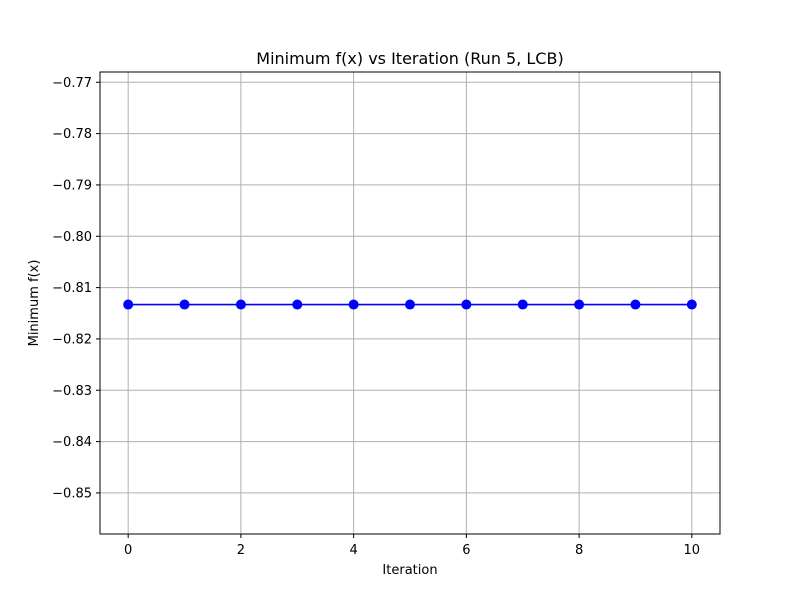  What do you see at coordinates (72, 339) in the screenshot?
I see `y-tick-label: −0.82` at bounding box center [72, 339].